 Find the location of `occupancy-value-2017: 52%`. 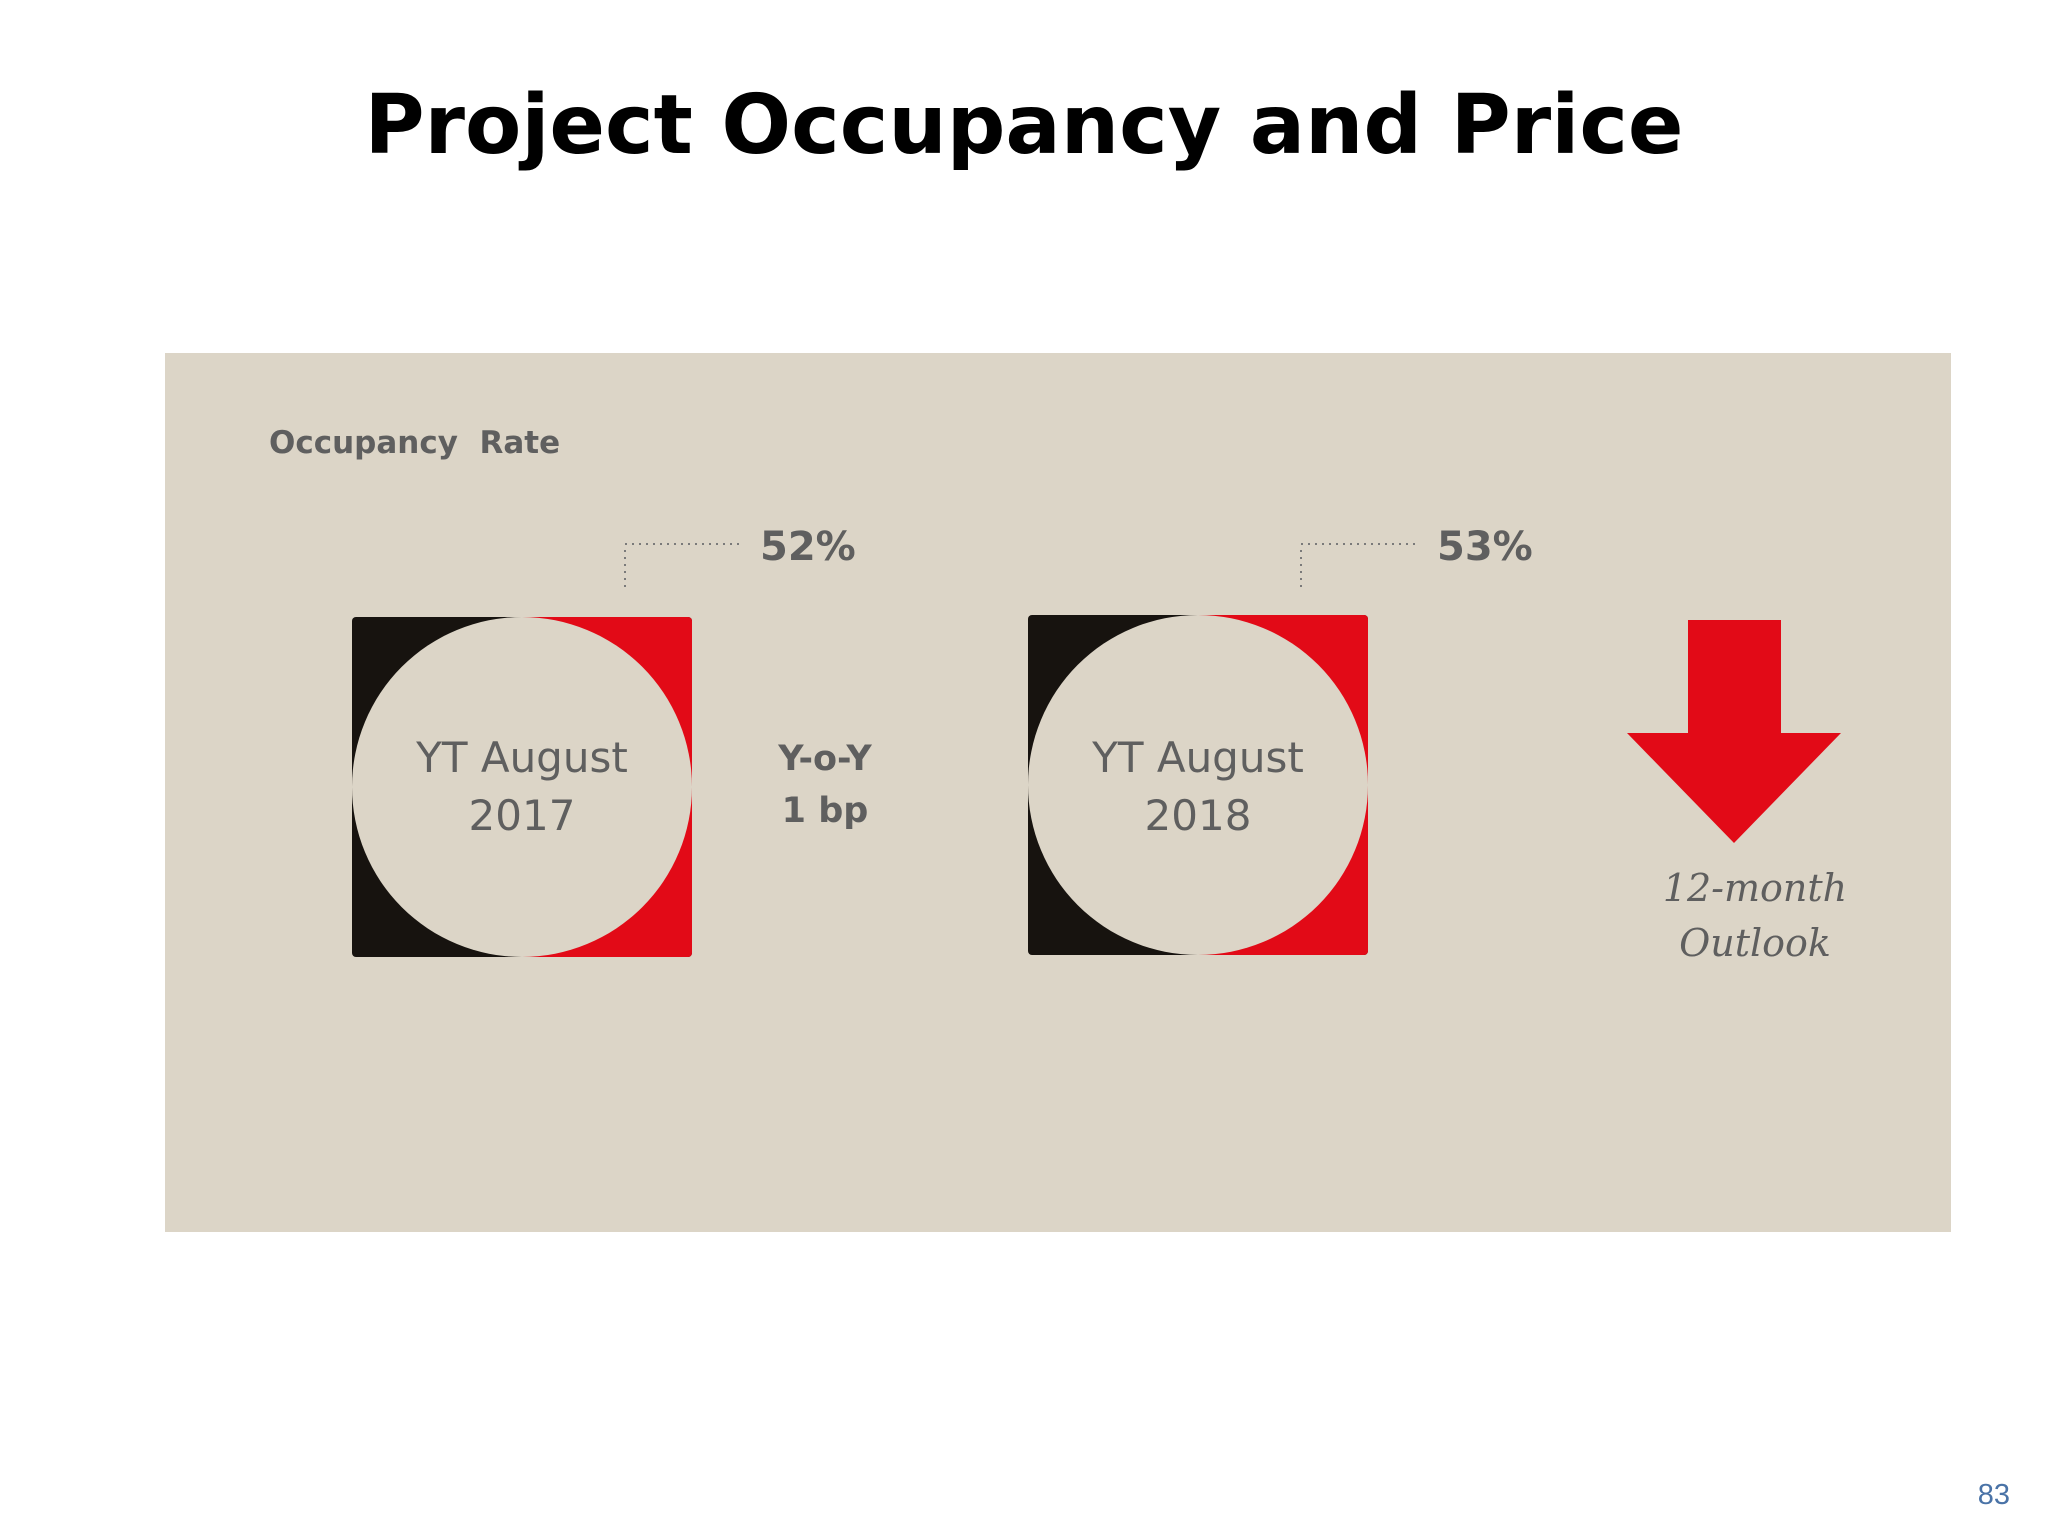

occupancy-value-2017: 52% is located at coordinates (808, 547).